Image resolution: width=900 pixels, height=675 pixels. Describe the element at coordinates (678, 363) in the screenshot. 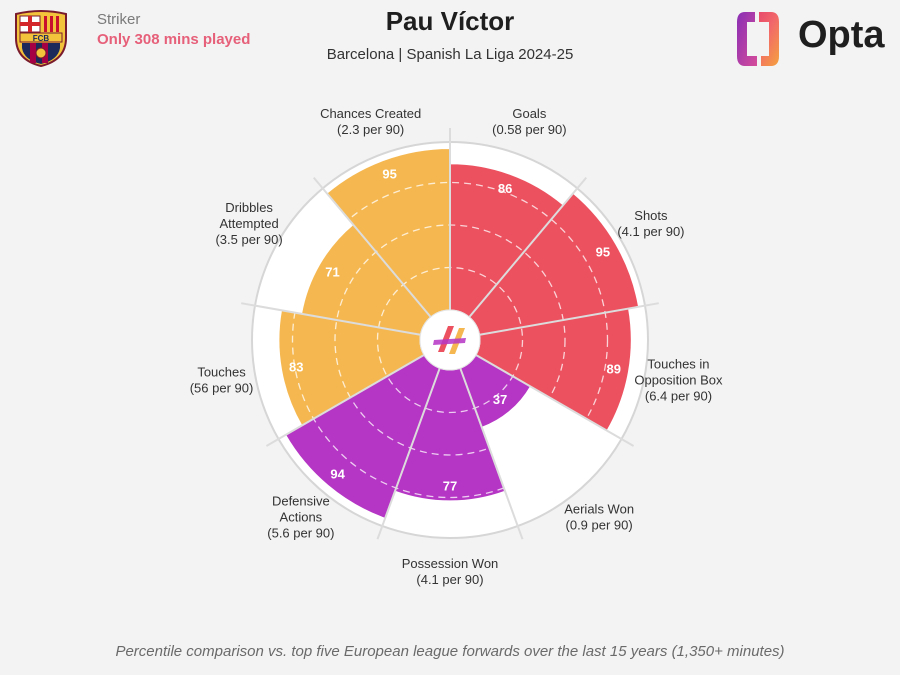

I see `category-name: Touches in` at that location.